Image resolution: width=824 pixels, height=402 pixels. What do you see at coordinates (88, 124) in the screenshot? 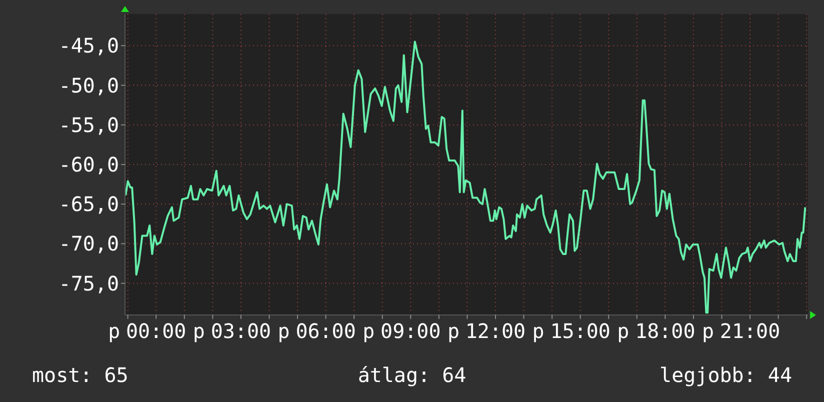
I see `y-tick-label: -55,0` at bounding box center [88, 124].